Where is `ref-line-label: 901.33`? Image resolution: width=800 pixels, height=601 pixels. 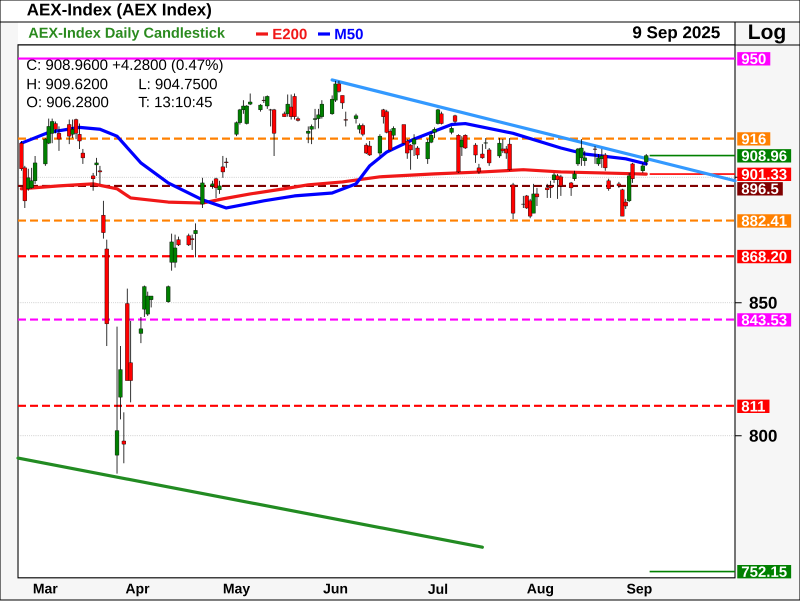 ref-line-label: 901.33 is located at coordinates (764, 174).